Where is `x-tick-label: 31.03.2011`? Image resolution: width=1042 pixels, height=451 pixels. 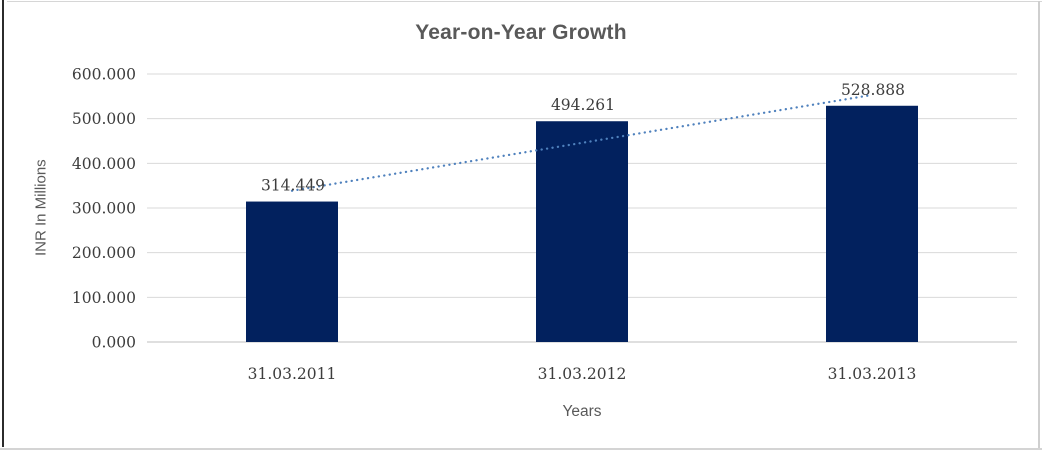 x-tick-label: 31.03.2011 is located at coordinates (292, 374).